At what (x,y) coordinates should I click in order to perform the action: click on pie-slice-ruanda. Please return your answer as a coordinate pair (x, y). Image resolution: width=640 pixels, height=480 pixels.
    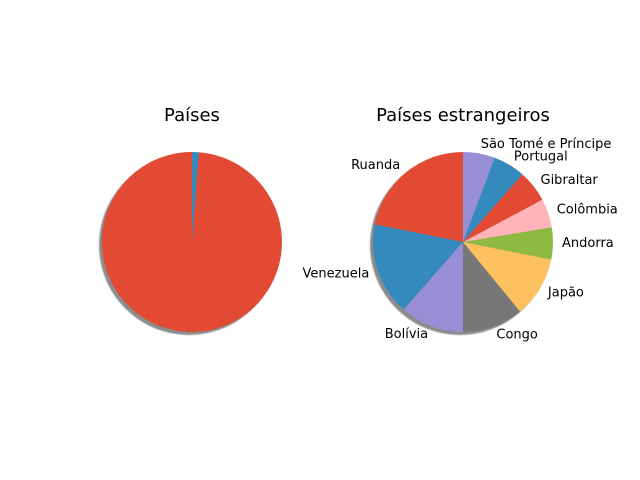
    Looking at the image, I should click on (418, 197).